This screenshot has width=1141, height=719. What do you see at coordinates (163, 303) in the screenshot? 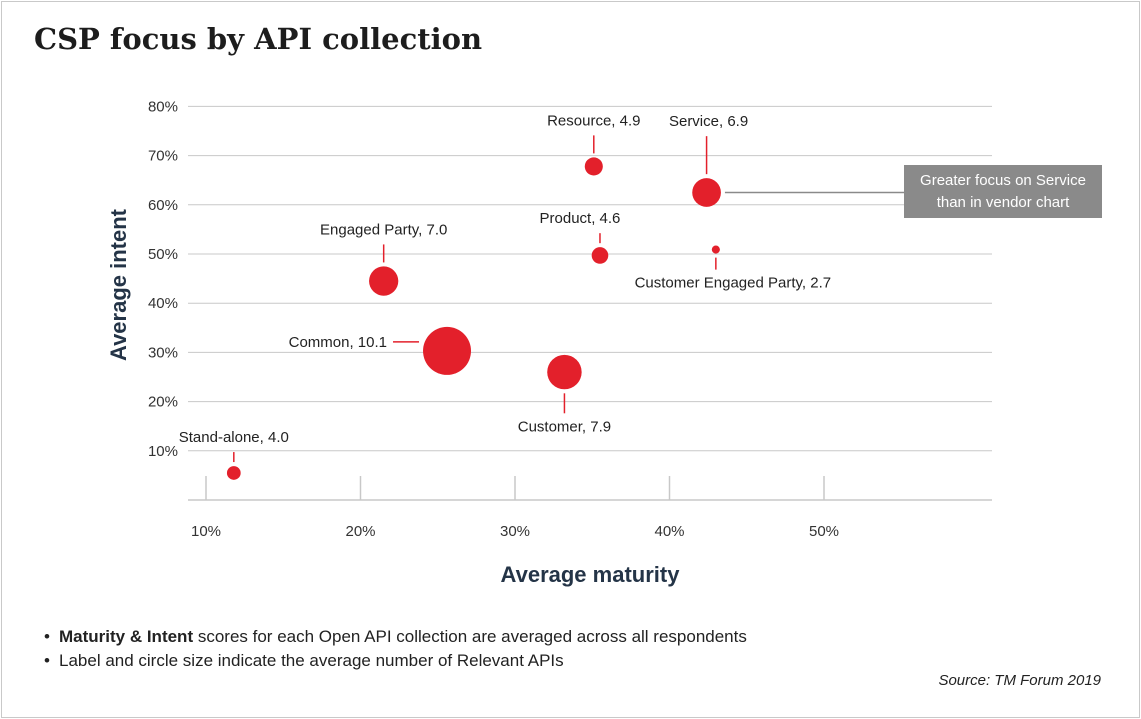
I see `y-tick-label: 40%` at bounding box center [163, 303].